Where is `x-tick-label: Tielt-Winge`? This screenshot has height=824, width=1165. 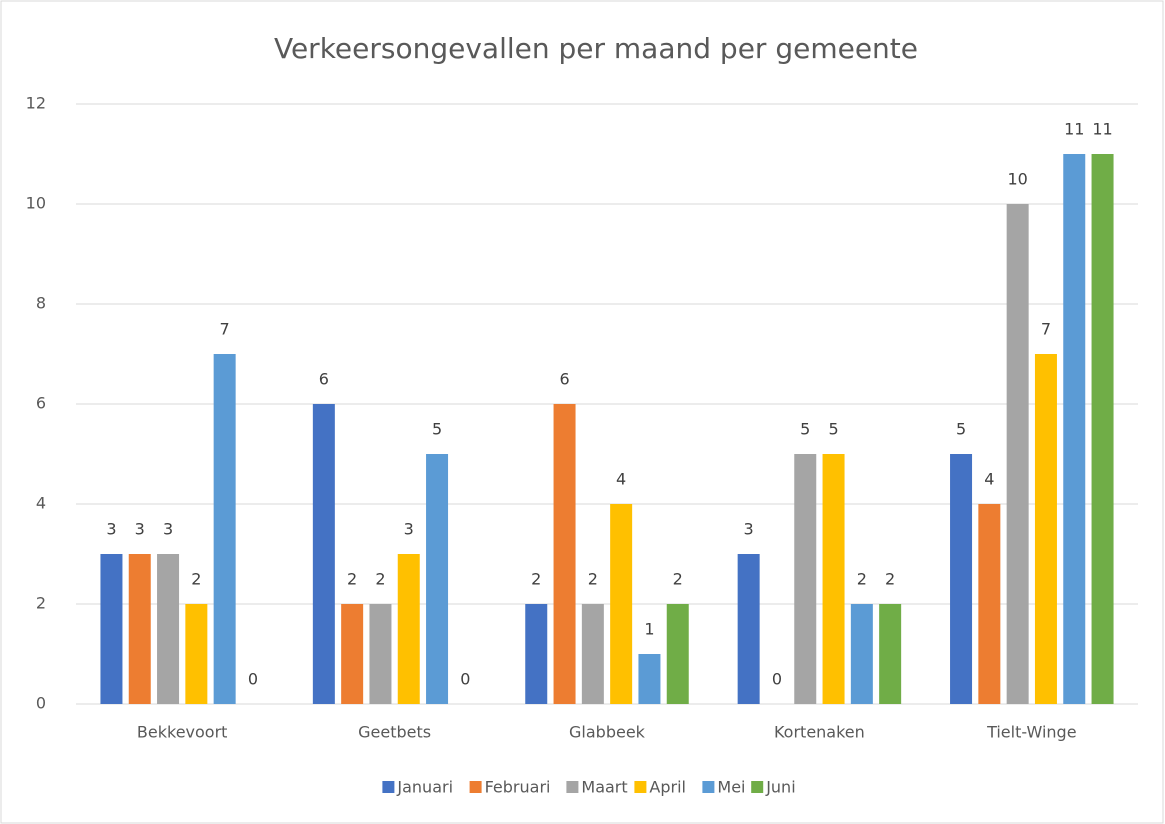 x-tick-label: Tielt-Winge is located at coordinates (1031, 732).